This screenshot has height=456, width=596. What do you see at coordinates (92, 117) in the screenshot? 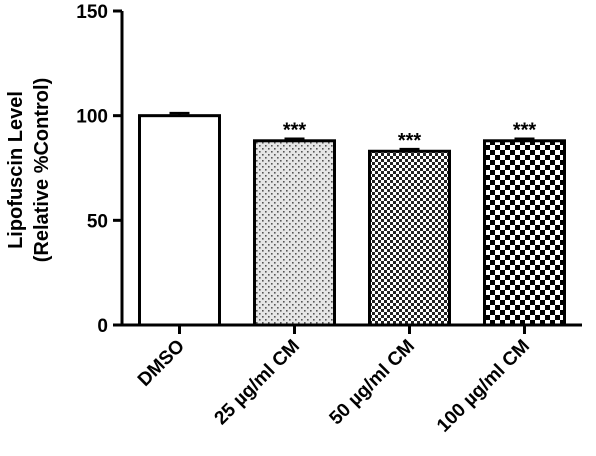
I see `y-tick-label: 100` at bounding box center [92, 117].